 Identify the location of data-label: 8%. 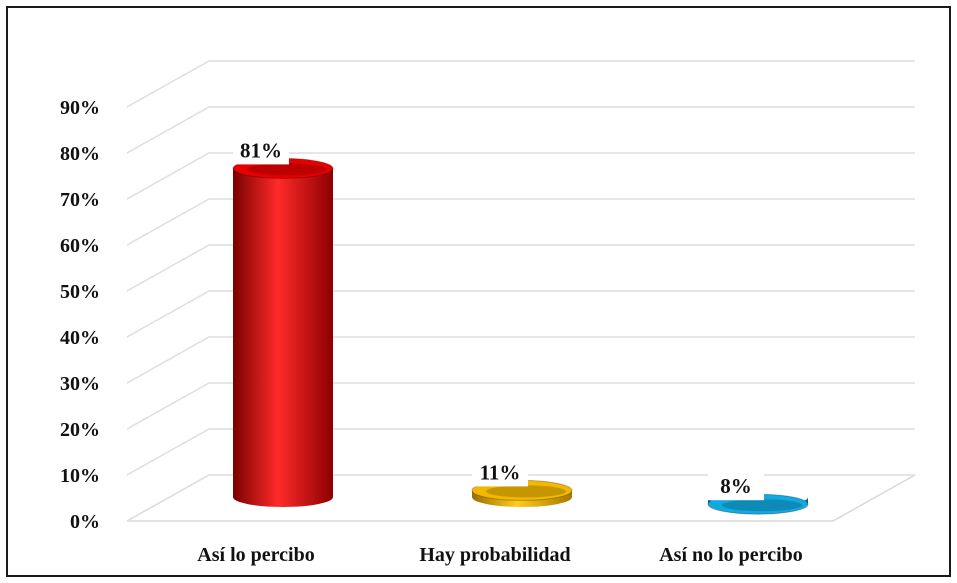
(736, 486).